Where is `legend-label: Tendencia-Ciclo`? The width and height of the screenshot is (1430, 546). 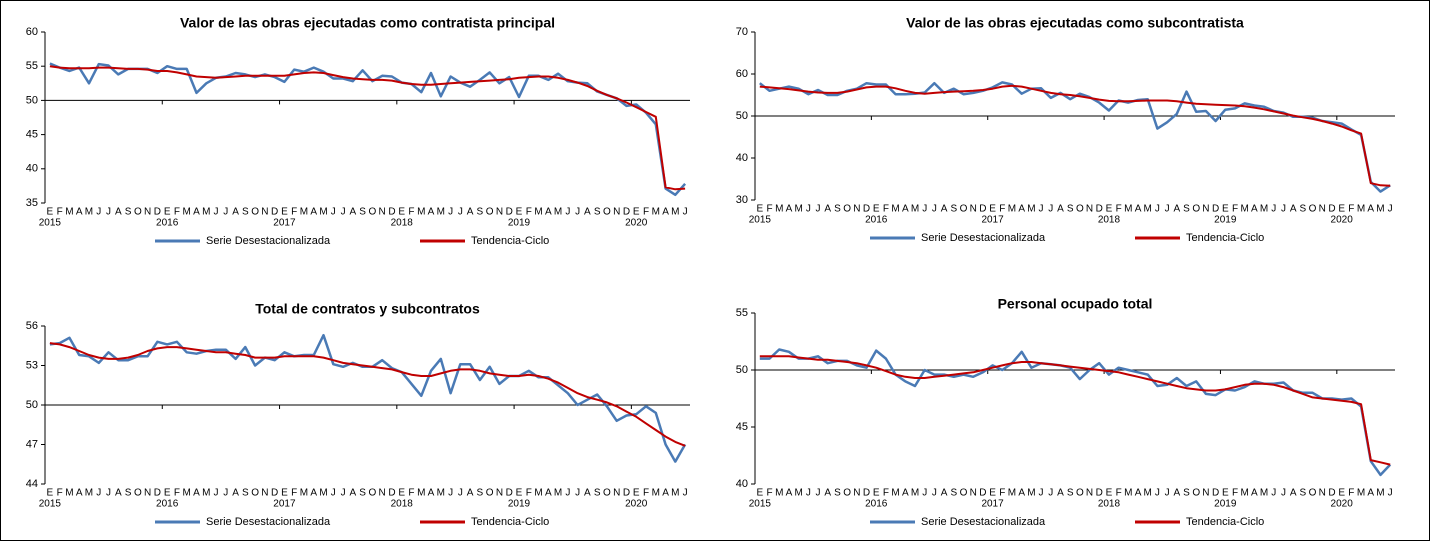
legend-label: Tendencia-Ciclo is located at coordinates (1225, 522).